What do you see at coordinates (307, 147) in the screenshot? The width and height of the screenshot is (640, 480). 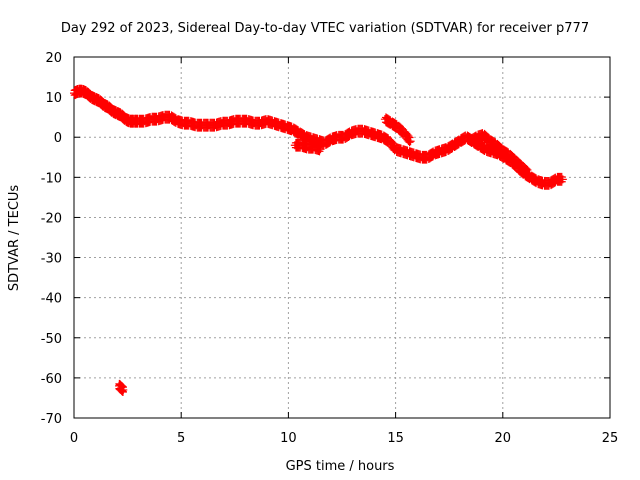 I see `series-lower-branch` at bounding box center [307, 147].